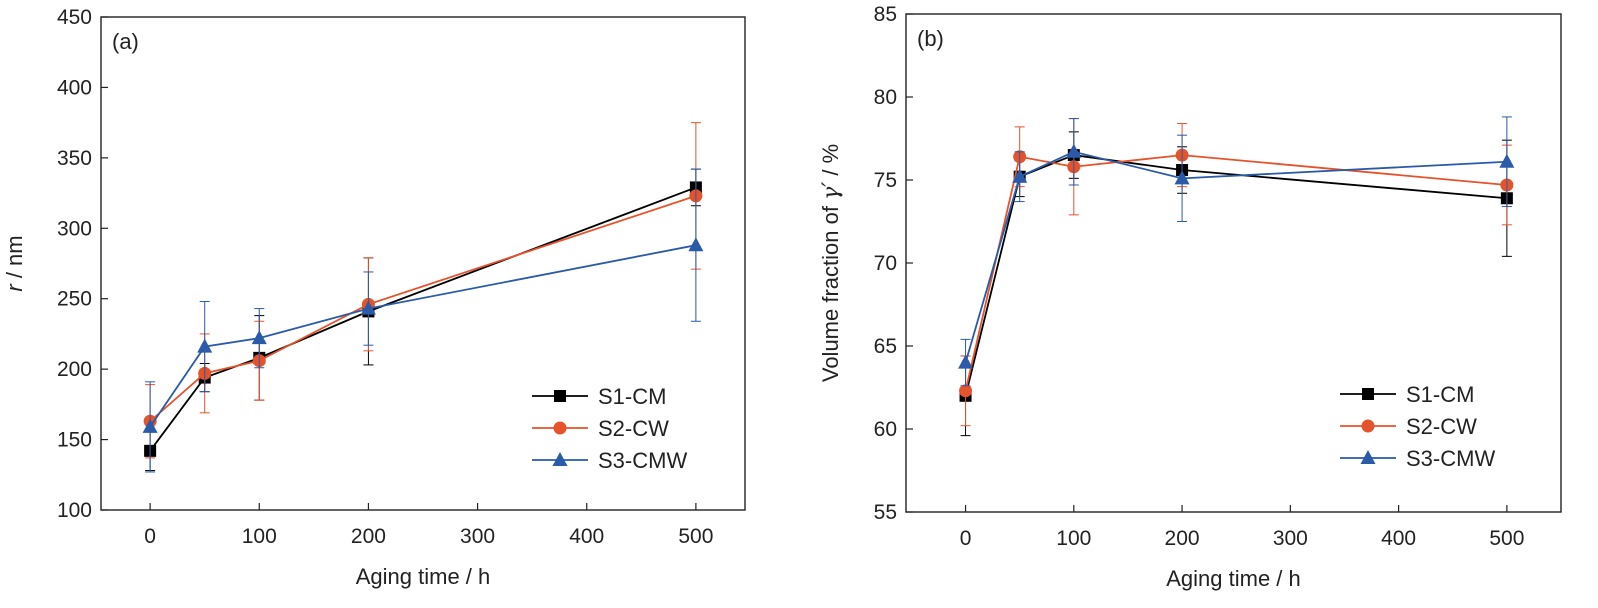 The image size is (1598, 608). I want to click on y-tick-label: 55, so click(885, 512).